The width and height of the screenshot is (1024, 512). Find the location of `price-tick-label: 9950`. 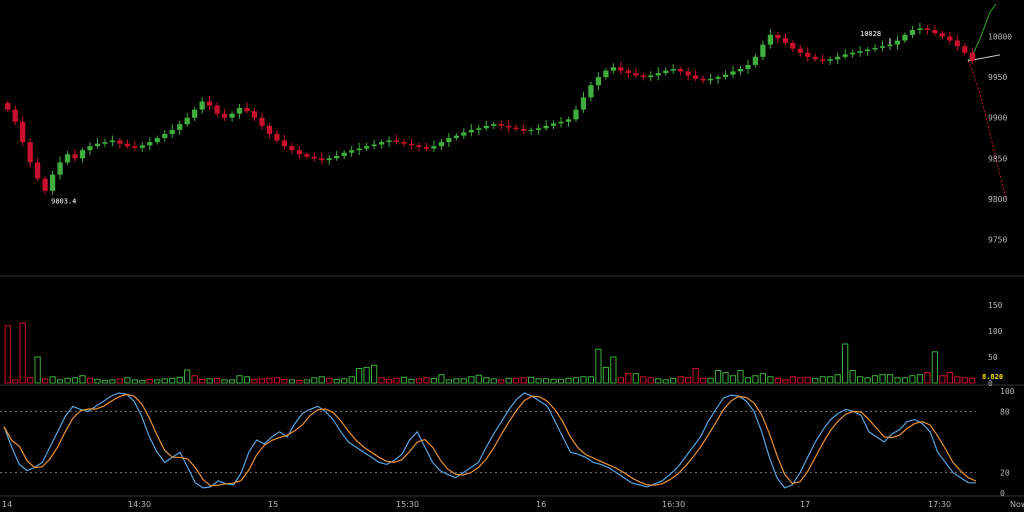

price-tick-label: 9950 is located at coordinates (997, 77).